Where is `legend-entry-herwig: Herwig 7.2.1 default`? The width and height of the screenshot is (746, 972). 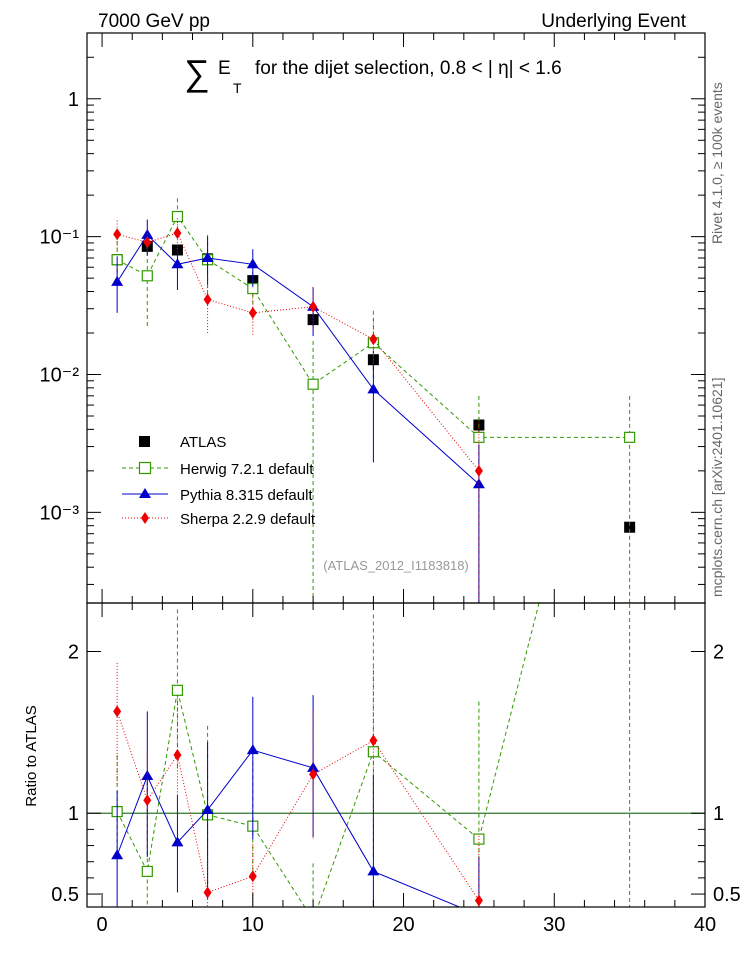
legend-entry-herwig: Herwig 7.2.1 default is located at coordinates (218, 469).